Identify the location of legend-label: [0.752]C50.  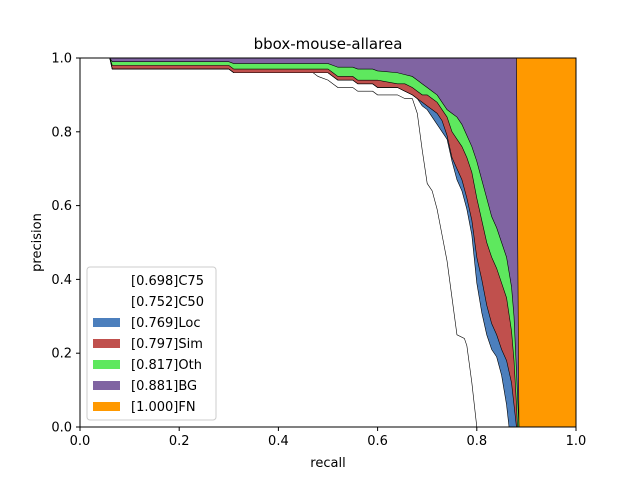
(167, 302).